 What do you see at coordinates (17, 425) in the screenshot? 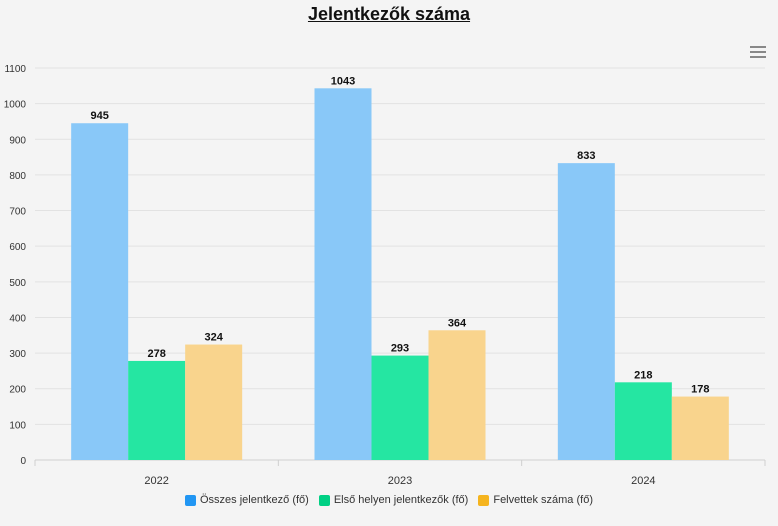
I see `y-tick-label: 100` at bounding box center [17, 425].